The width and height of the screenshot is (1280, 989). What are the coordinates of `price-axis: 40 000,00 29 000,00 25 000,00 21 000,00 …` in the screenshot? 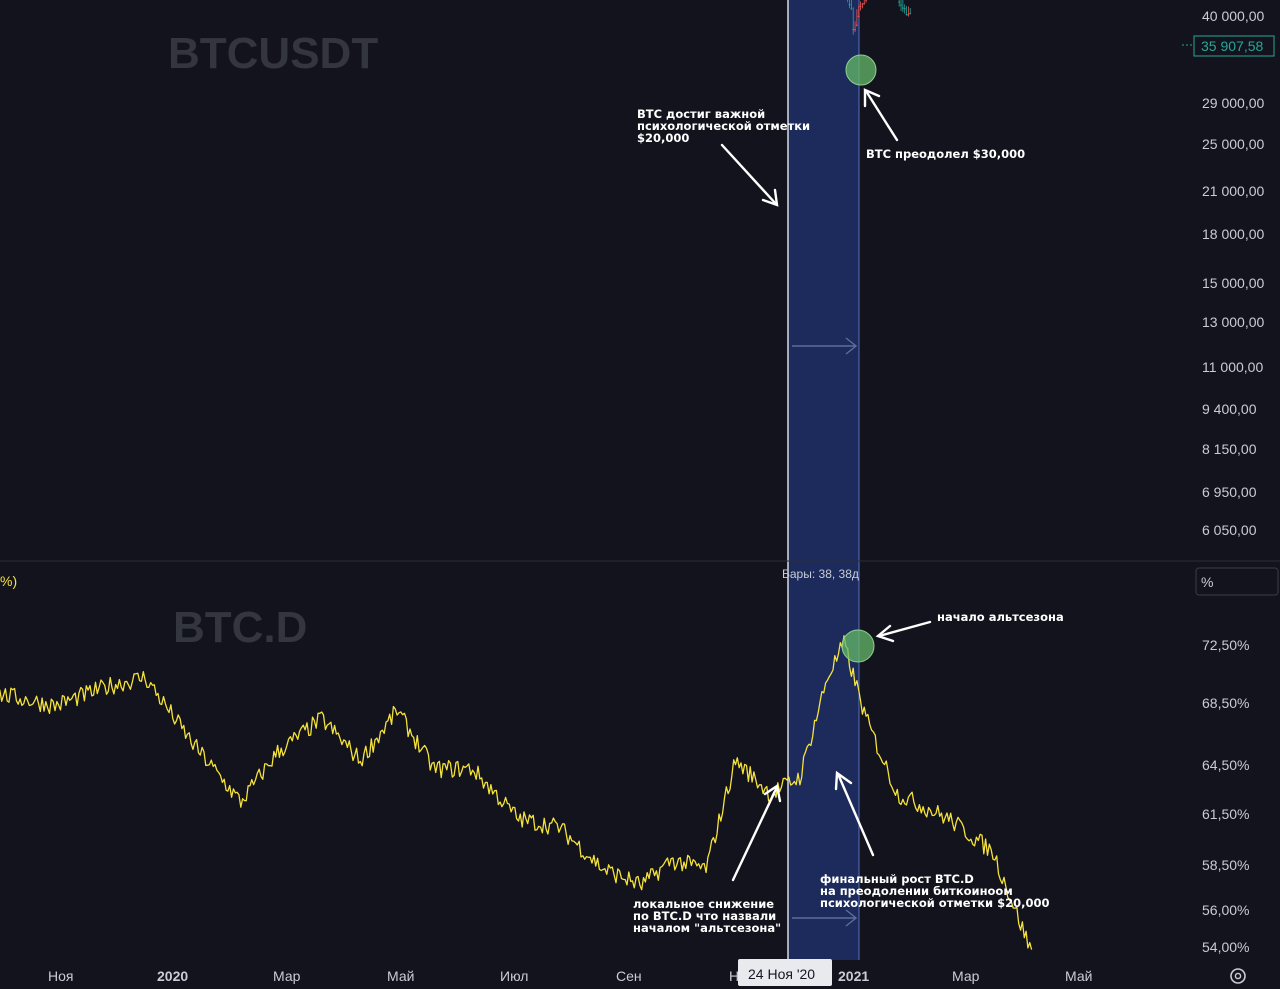 It's located at (1233, 273).